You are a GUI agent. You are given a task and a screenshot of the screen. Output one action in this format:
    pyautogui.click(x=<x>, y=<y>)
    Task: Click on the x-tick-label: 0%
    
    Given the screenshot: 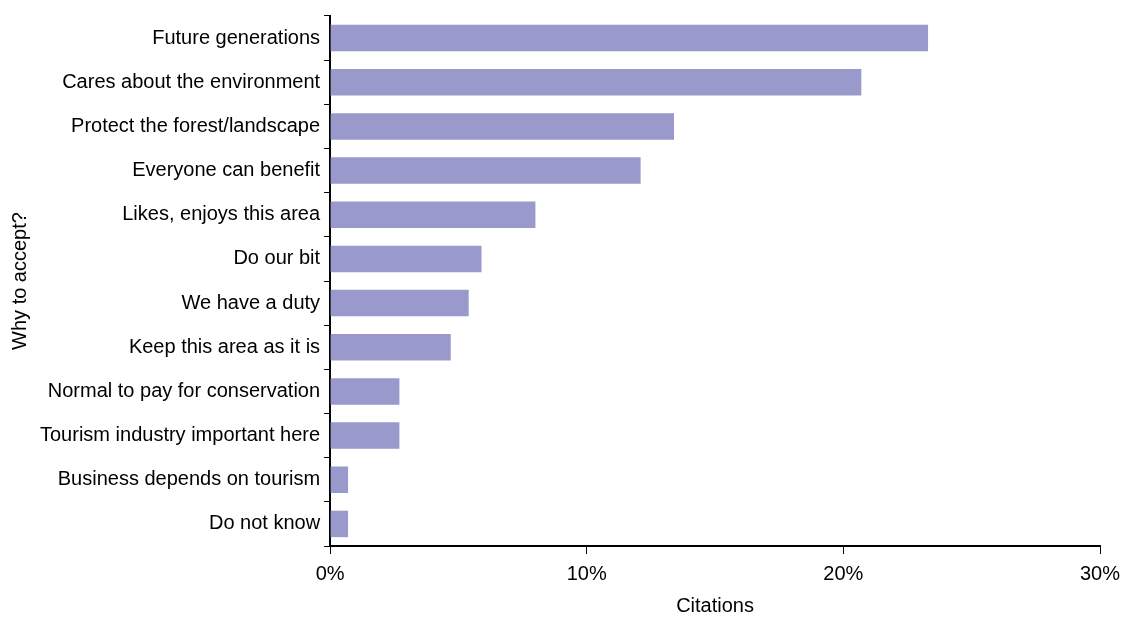 What is the action you would take?
    pyautogui.click(x=330, y=572)
    